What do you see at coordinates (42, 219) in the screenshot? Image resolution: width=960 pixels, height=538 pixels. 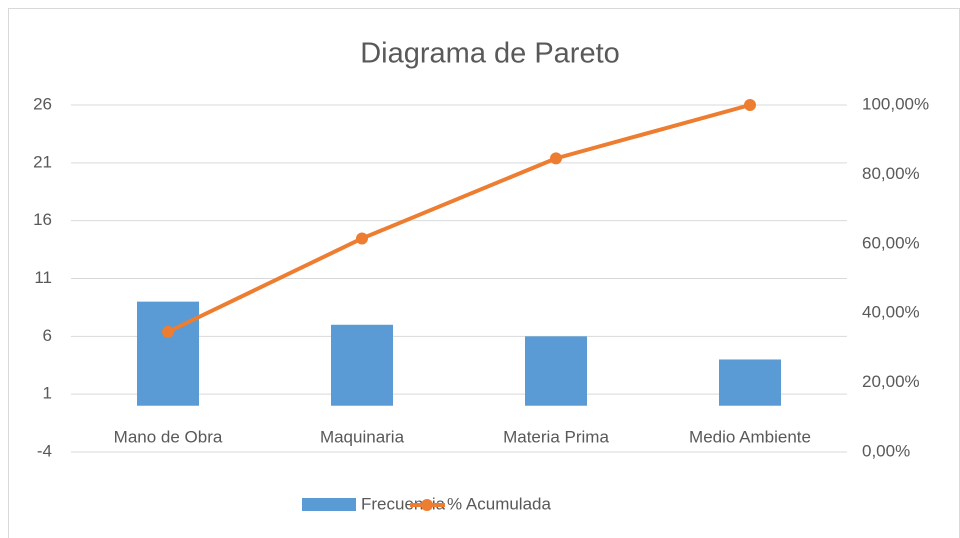 I see `y-tick-label: 16` at bounding box center [42, 219].